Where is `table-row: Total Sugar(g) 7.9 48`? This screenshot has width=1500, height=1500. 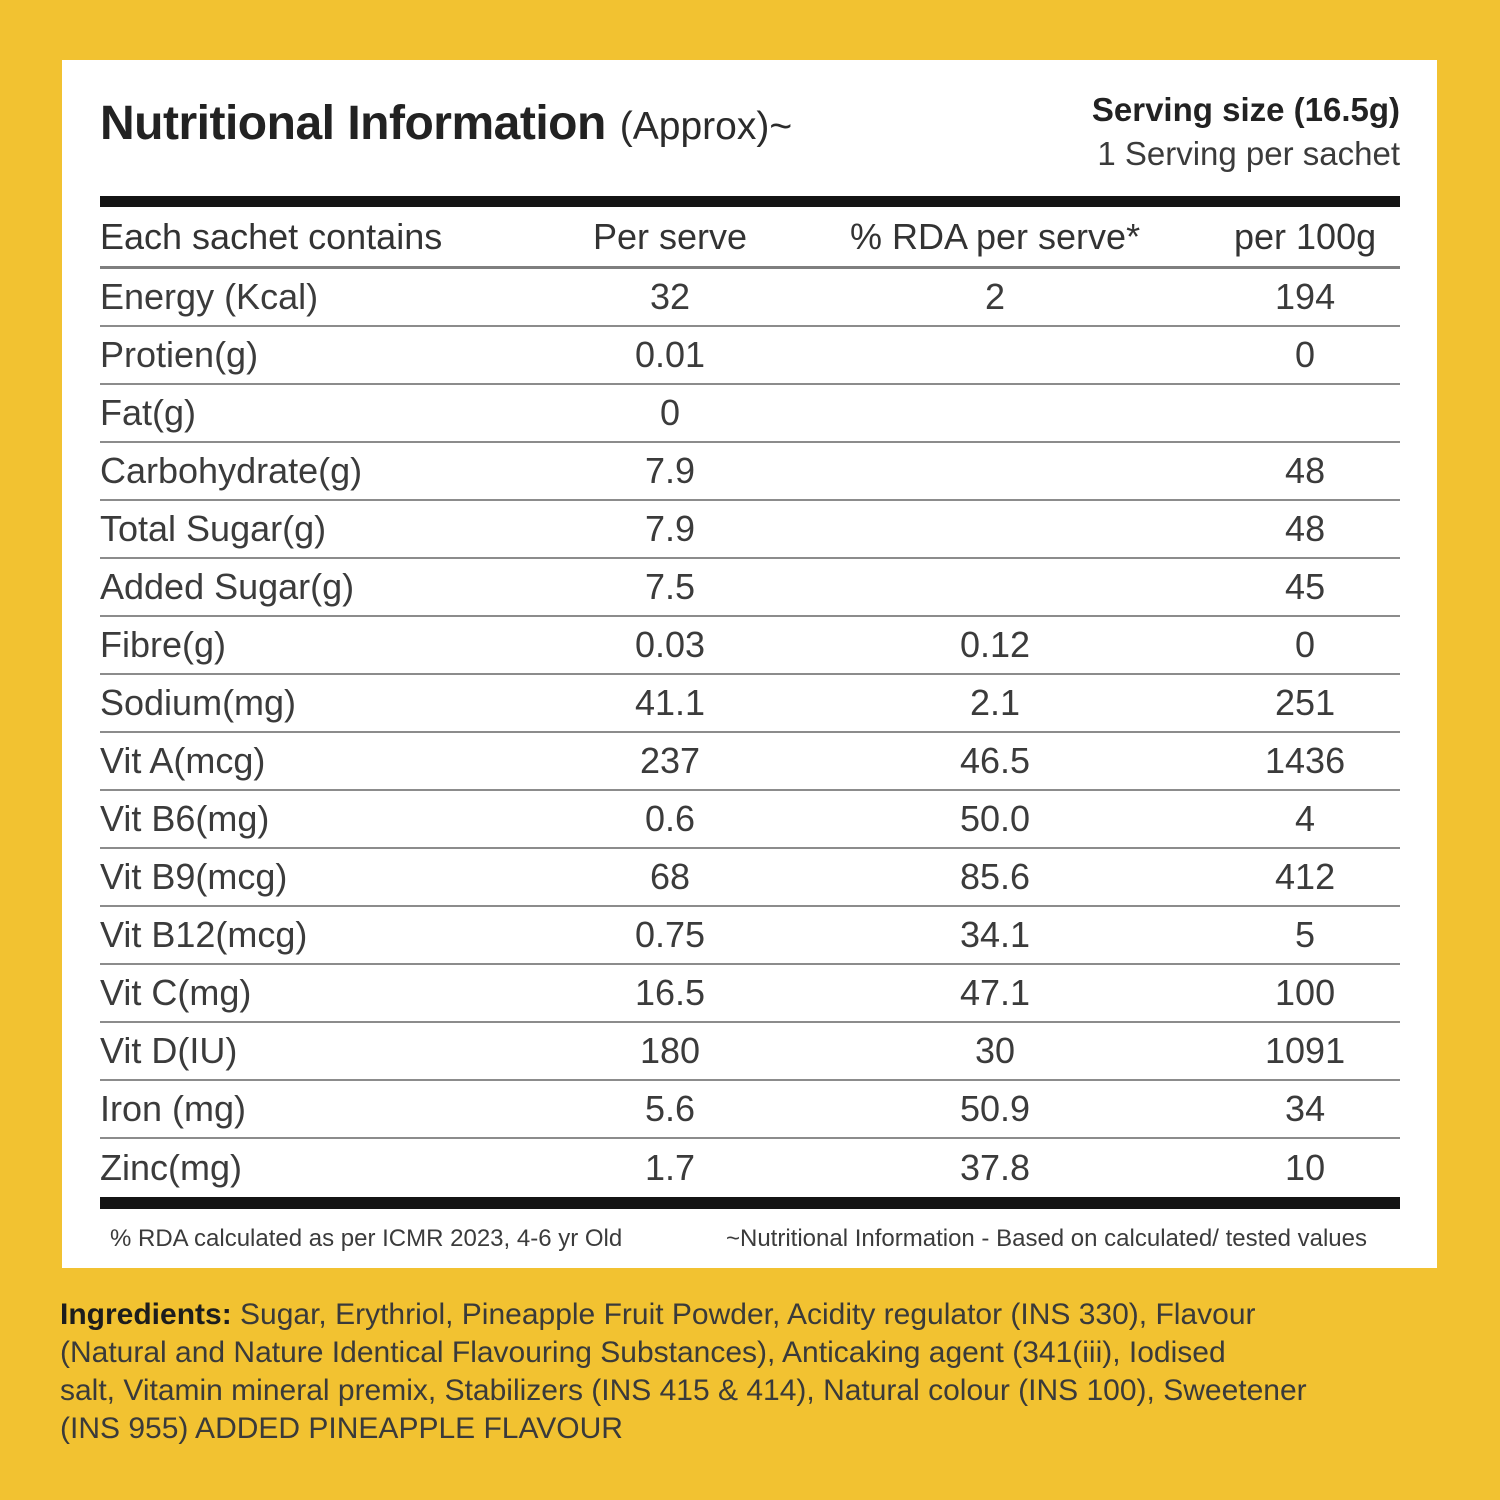 table-row: Total Sugar(g) 7.9 48 is located at coordinates (750, 530).